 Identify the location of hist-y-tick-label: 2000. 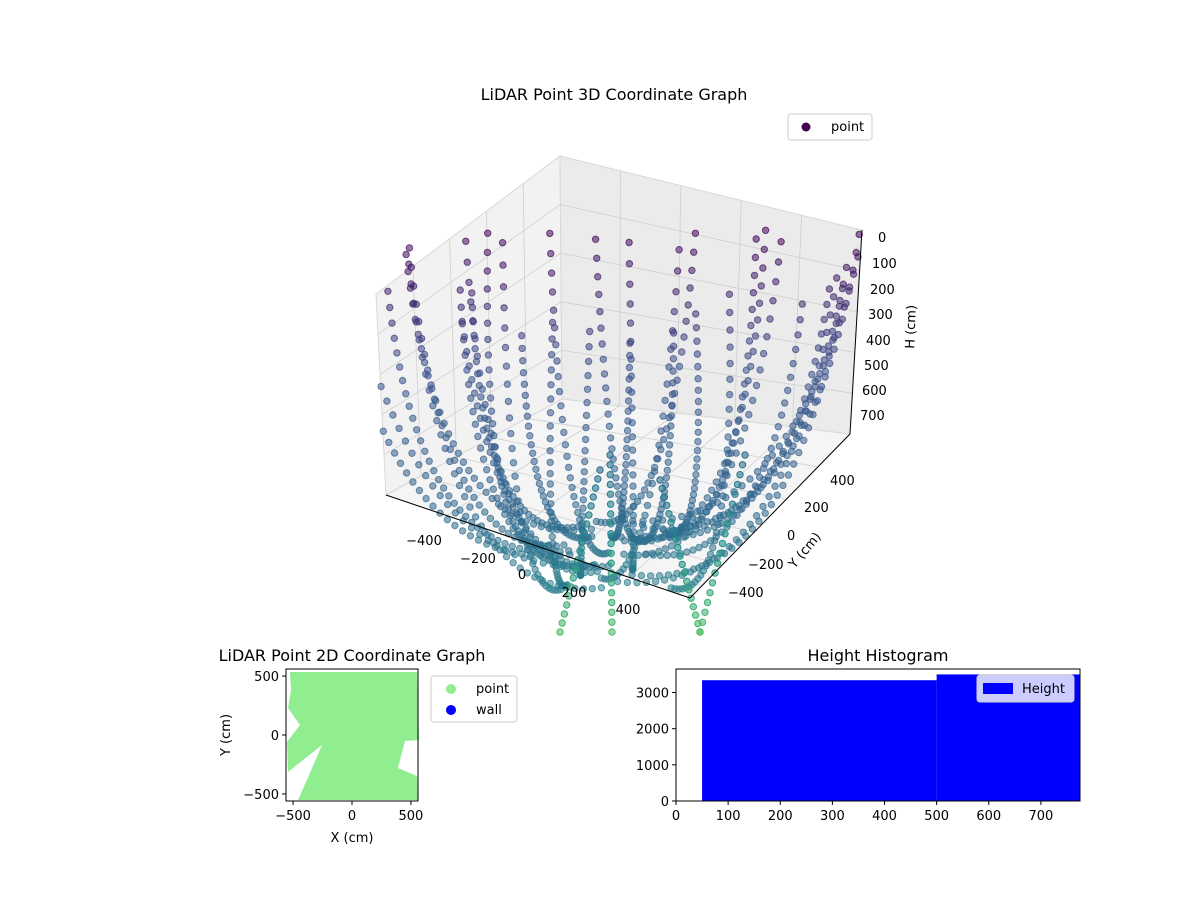
(652, 730).